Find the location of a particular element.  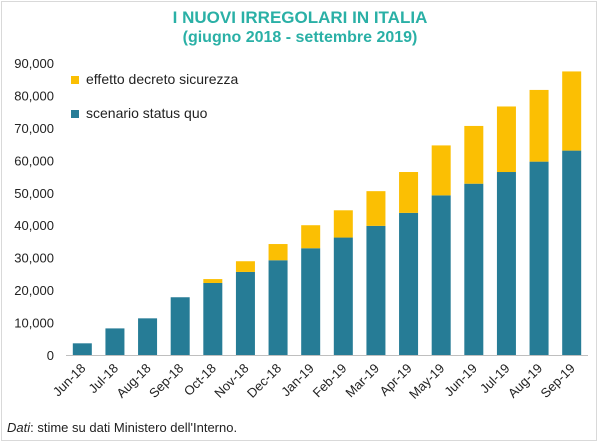

chart-subtitle: (giugno 2018 - settembre 2019) is located at coordinates (300, 37).